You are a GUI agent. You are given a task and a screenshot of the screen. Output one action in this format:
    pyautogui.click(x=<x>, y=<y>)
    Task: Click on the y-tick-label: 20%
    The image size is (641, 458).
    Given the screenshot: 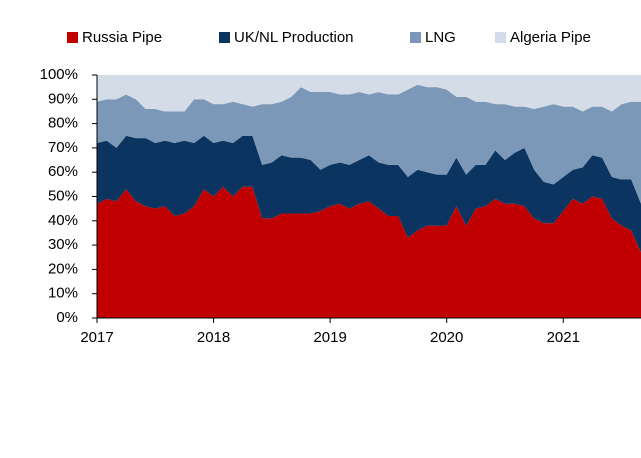 What is the action you would take?
    pyautogui.click(x=63, y=268)
    